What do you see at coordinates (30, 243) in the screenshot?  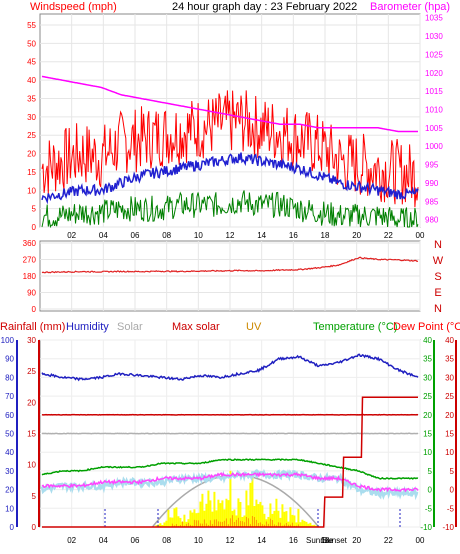 I see `direction-tick-label: 360` at bounding box center [30, 243].